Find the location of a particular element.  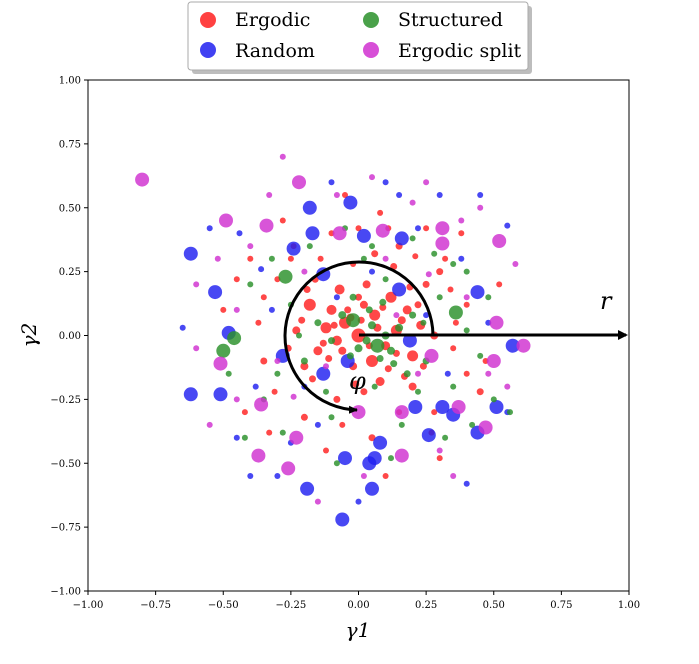

legend-marker-ergodic-split is located at coordinates (371, 50).